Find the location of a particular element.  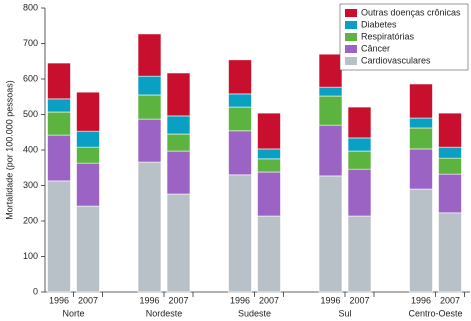

group-label: Norte is located at coordinates (73, 313).